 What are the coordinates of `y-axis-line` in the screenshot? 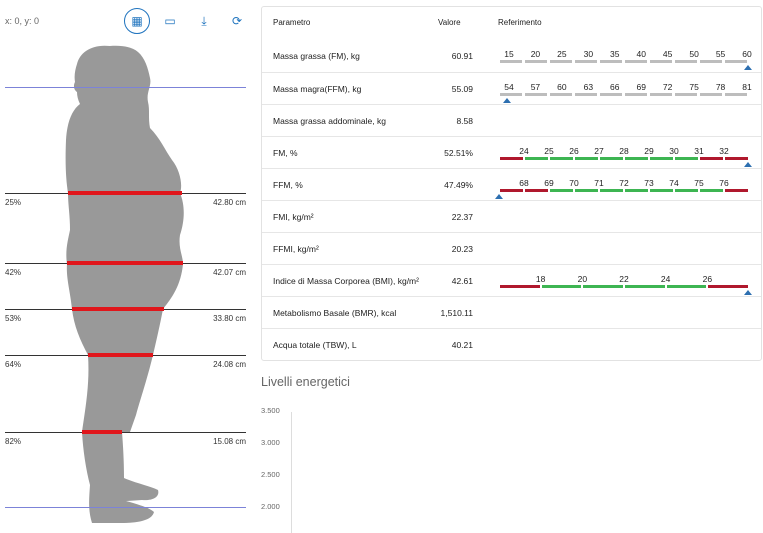 It's located at (291, 472).